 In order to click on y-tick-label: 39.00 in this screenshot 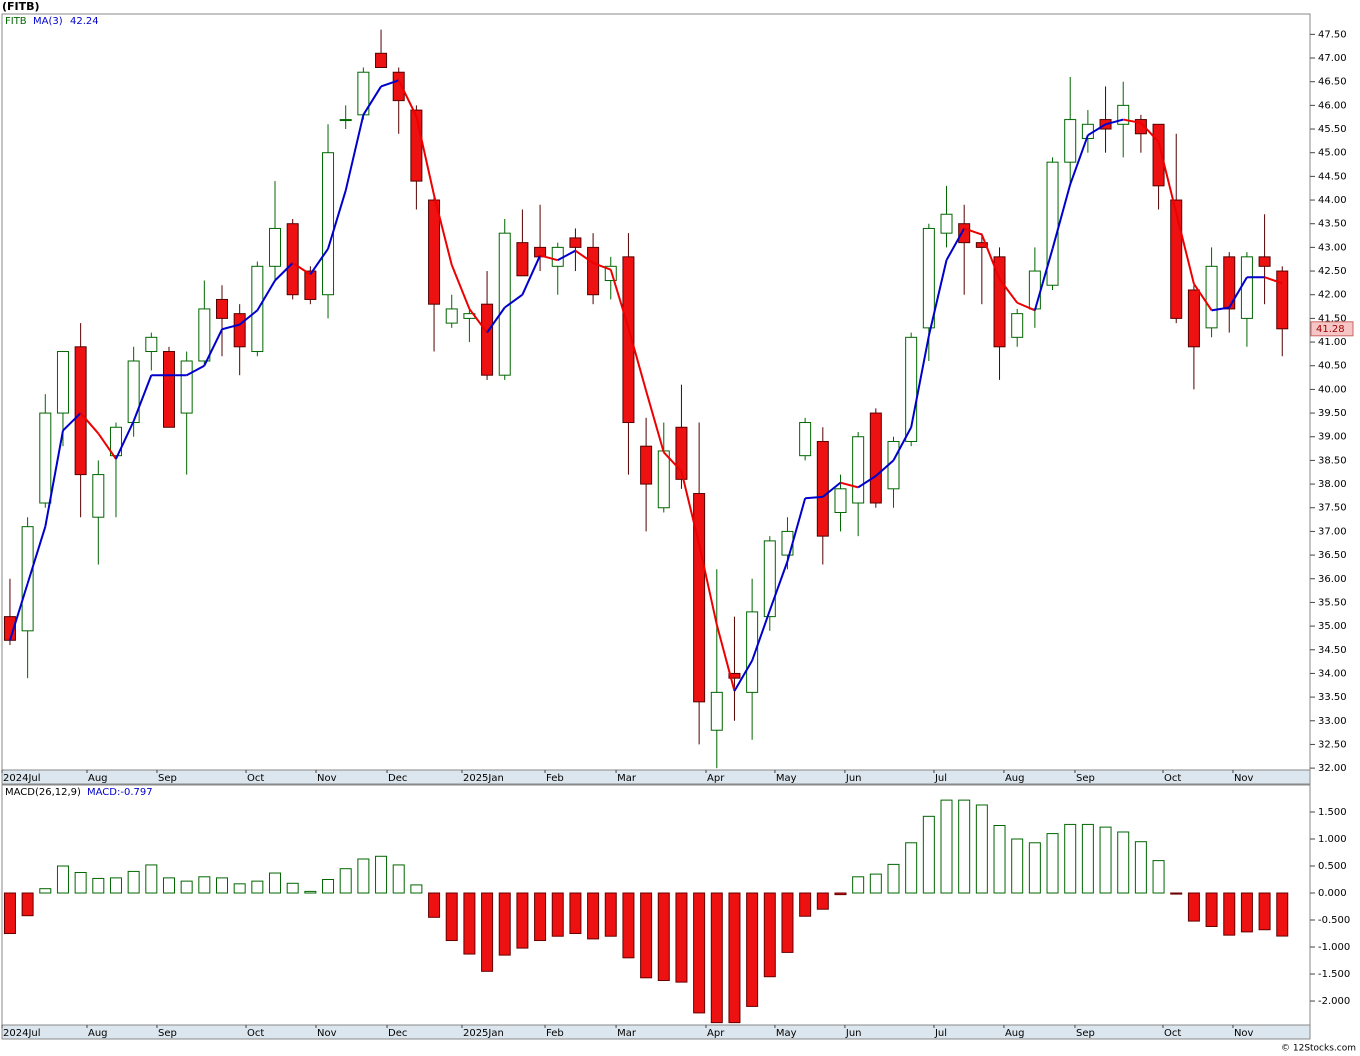, I will do `click(1332, 437)`.